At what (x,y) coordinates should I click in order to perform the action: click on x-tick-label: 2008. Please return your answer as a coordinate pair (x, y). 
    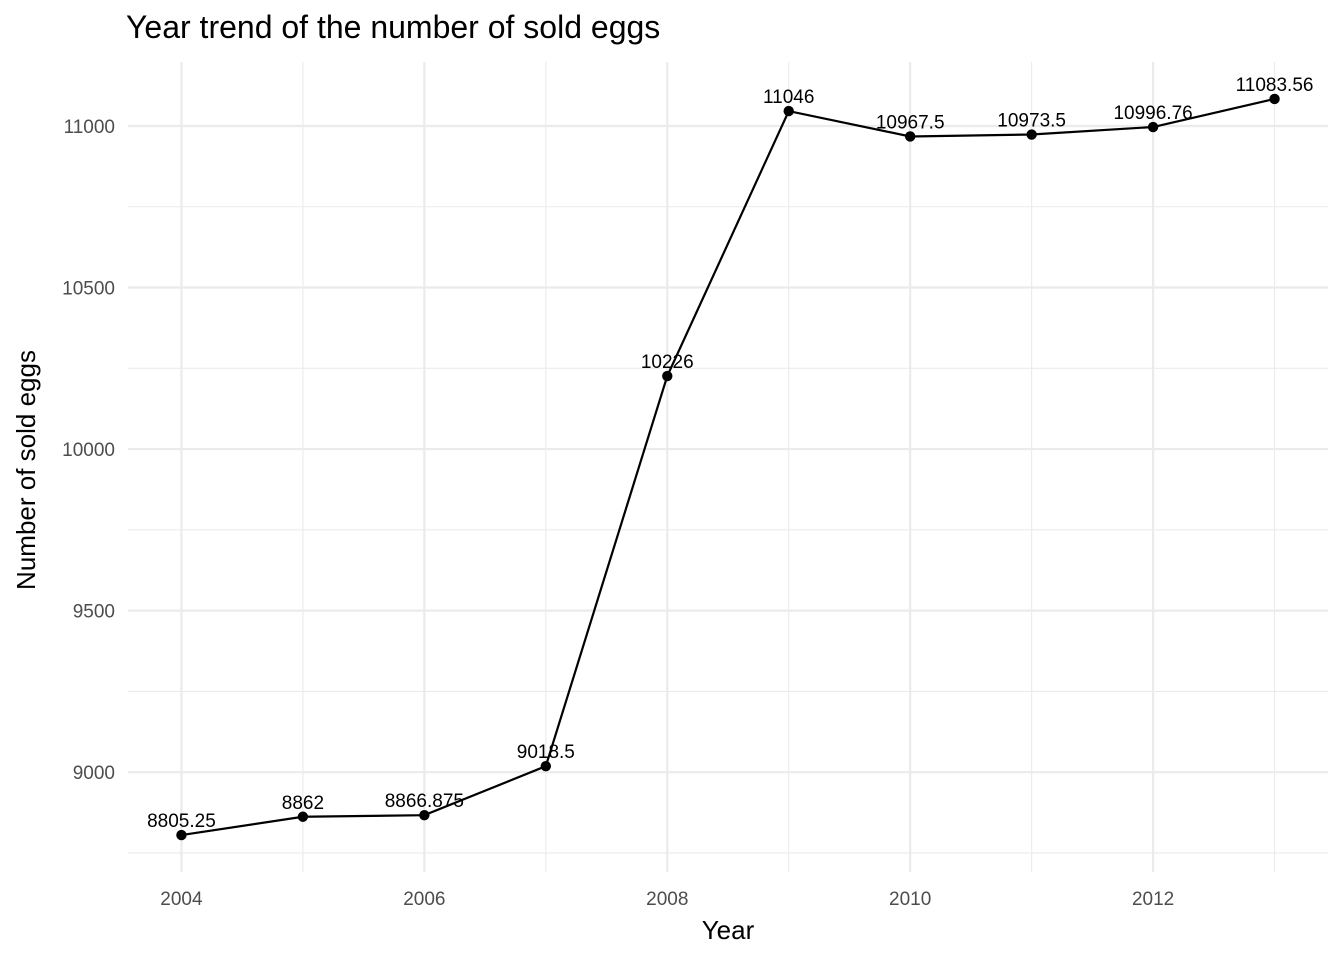
    Looking at the image, I should click on (667, 899).